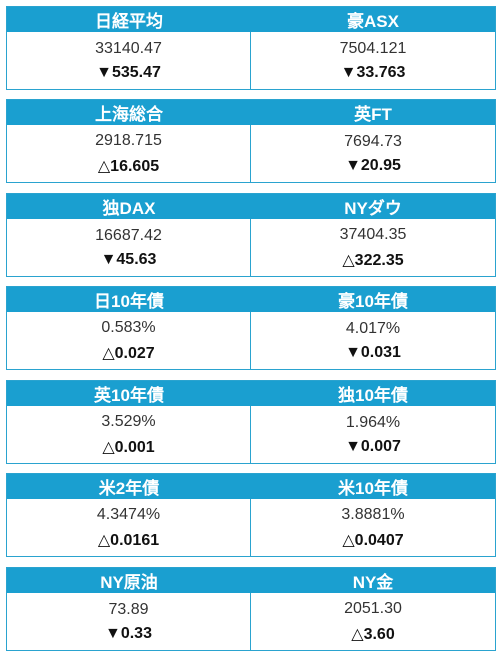 The image size is (501, 656). Describe the element at coordinates (373, 328) in the screenshot. I see `market-value: 4.017%` at that location.